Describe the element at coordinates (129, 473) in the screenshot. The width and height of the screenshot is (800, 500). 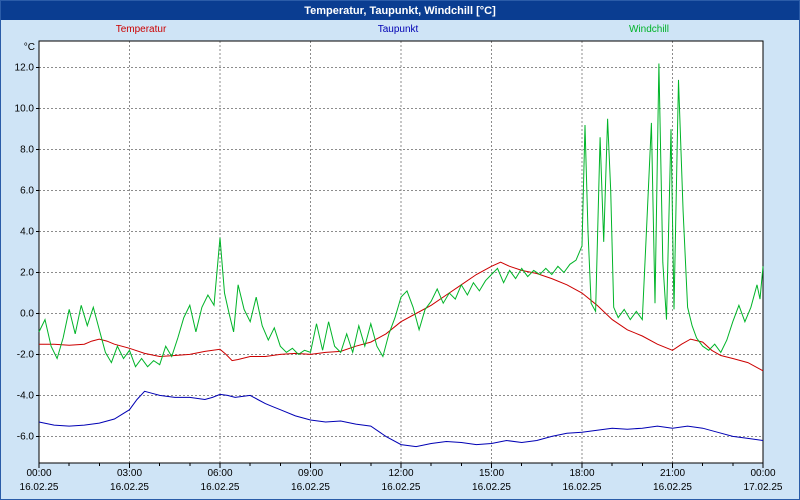
I see `x-tick-label: 03:00` at that location.